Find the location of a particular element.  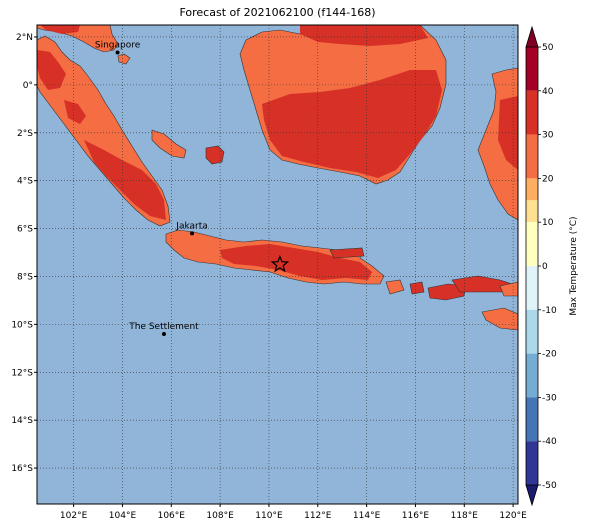

tick-label-lon: 114°E is located at coordinates (367, 516).